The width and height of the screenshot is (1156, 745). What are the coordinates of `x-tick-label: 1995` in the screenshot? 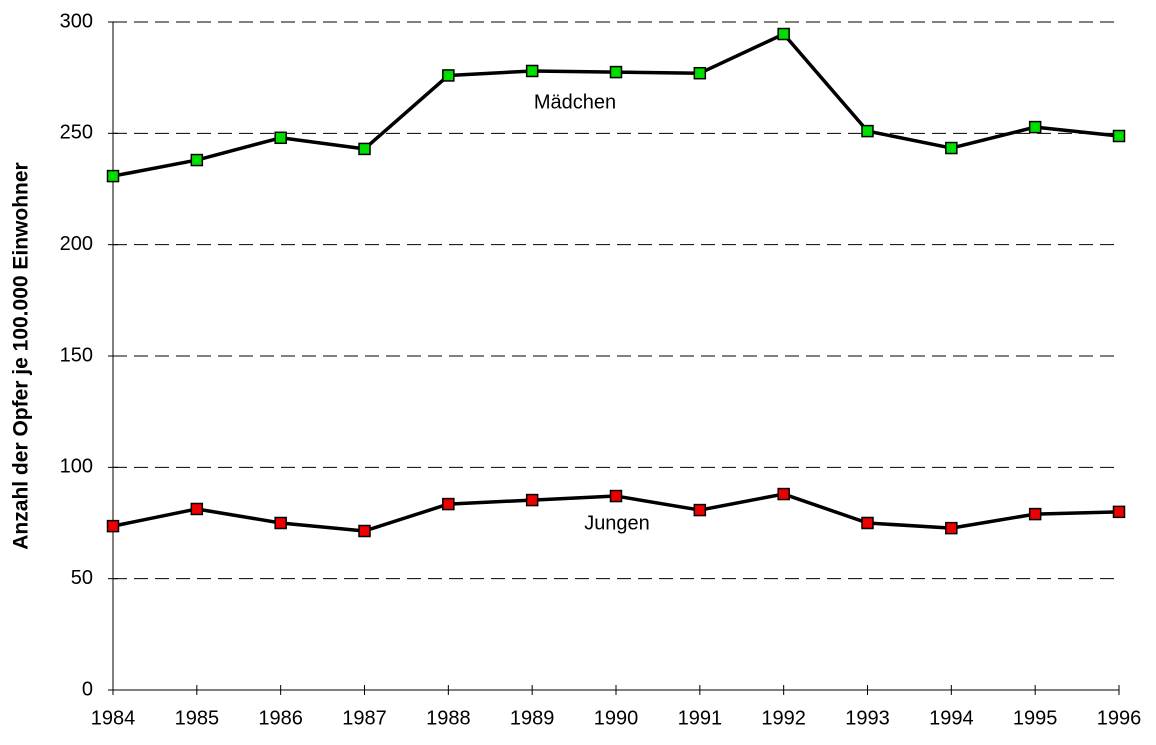 It's located at (1035, 718).